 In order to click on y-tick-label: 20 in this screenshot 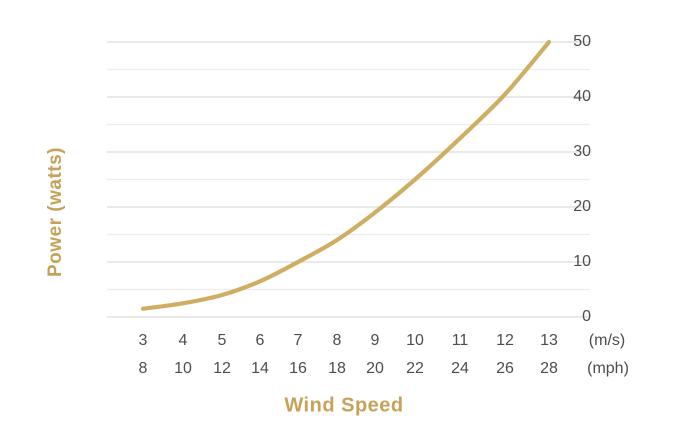, I will do `click(582, 206)`.